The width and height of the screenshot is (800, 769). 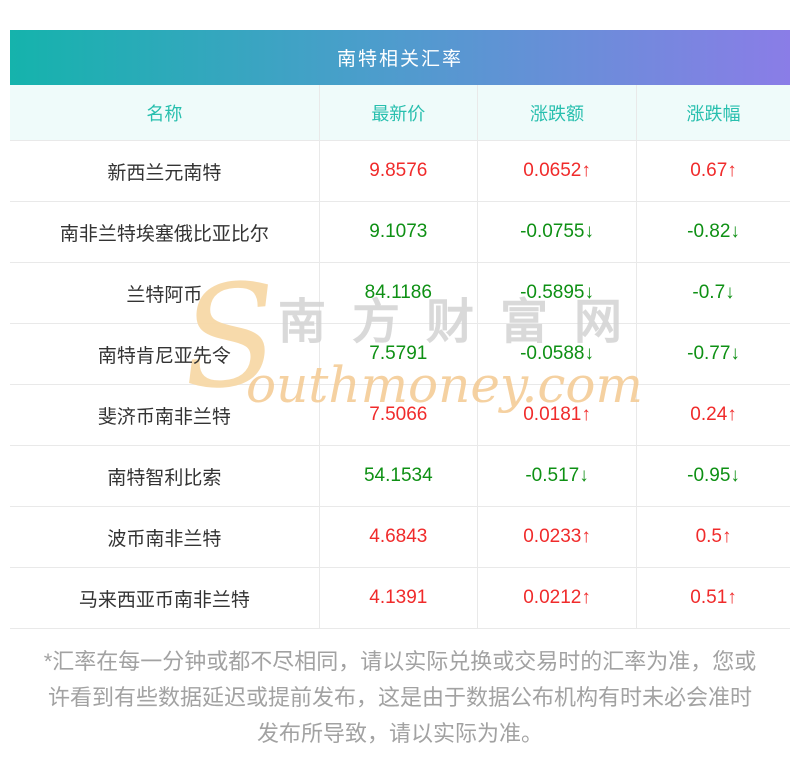 I want to click on latest-price: 54.1534, so click(x=398, y=475).